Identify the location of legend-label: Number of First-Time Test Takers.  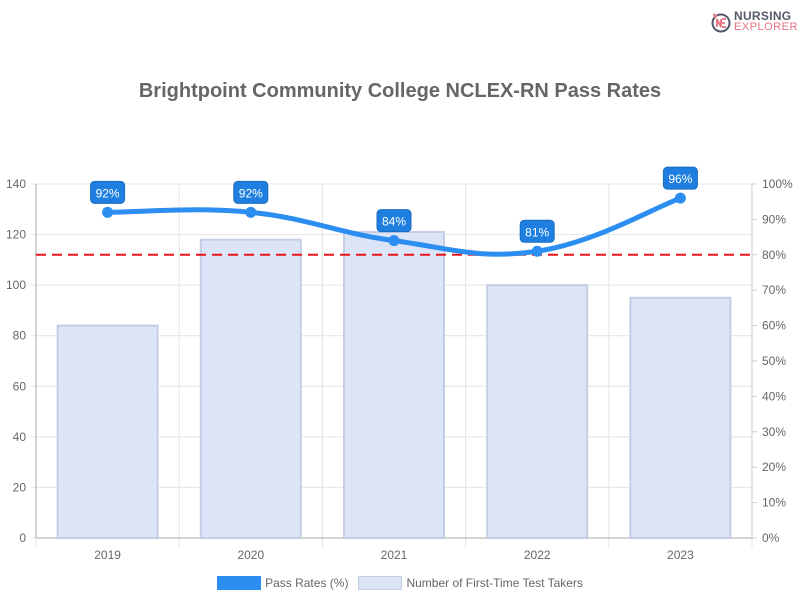
(494, 583).